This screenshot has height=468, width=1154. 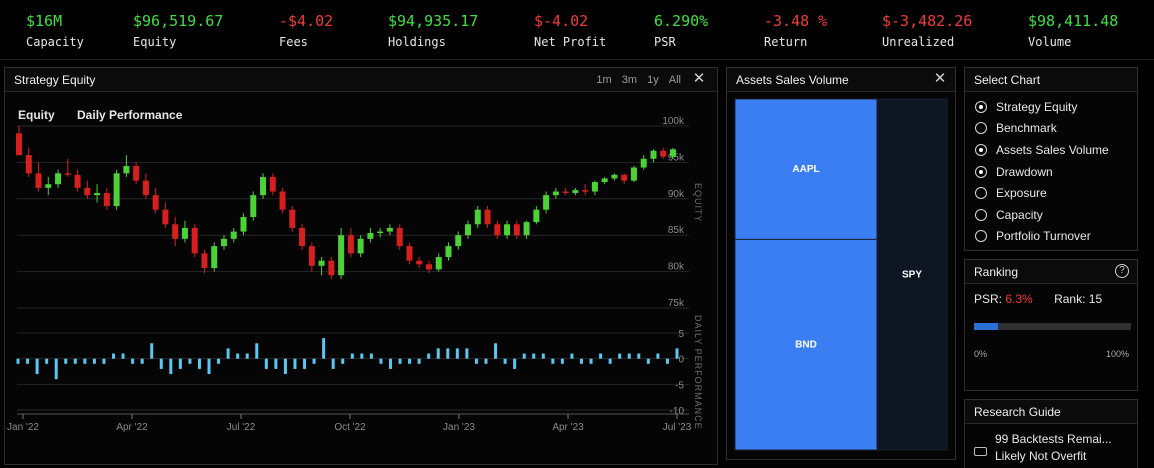 I want to click on rank-value: 15, so click(x=1095, y=299).